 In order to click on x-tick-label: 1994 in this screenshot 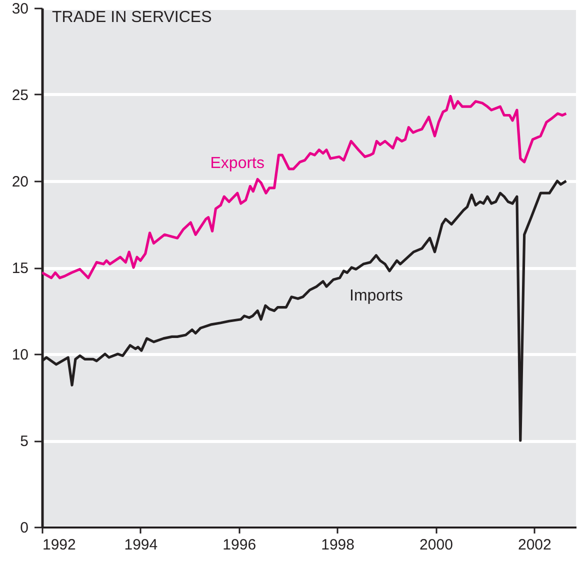, I will do `click(141, 545)`.